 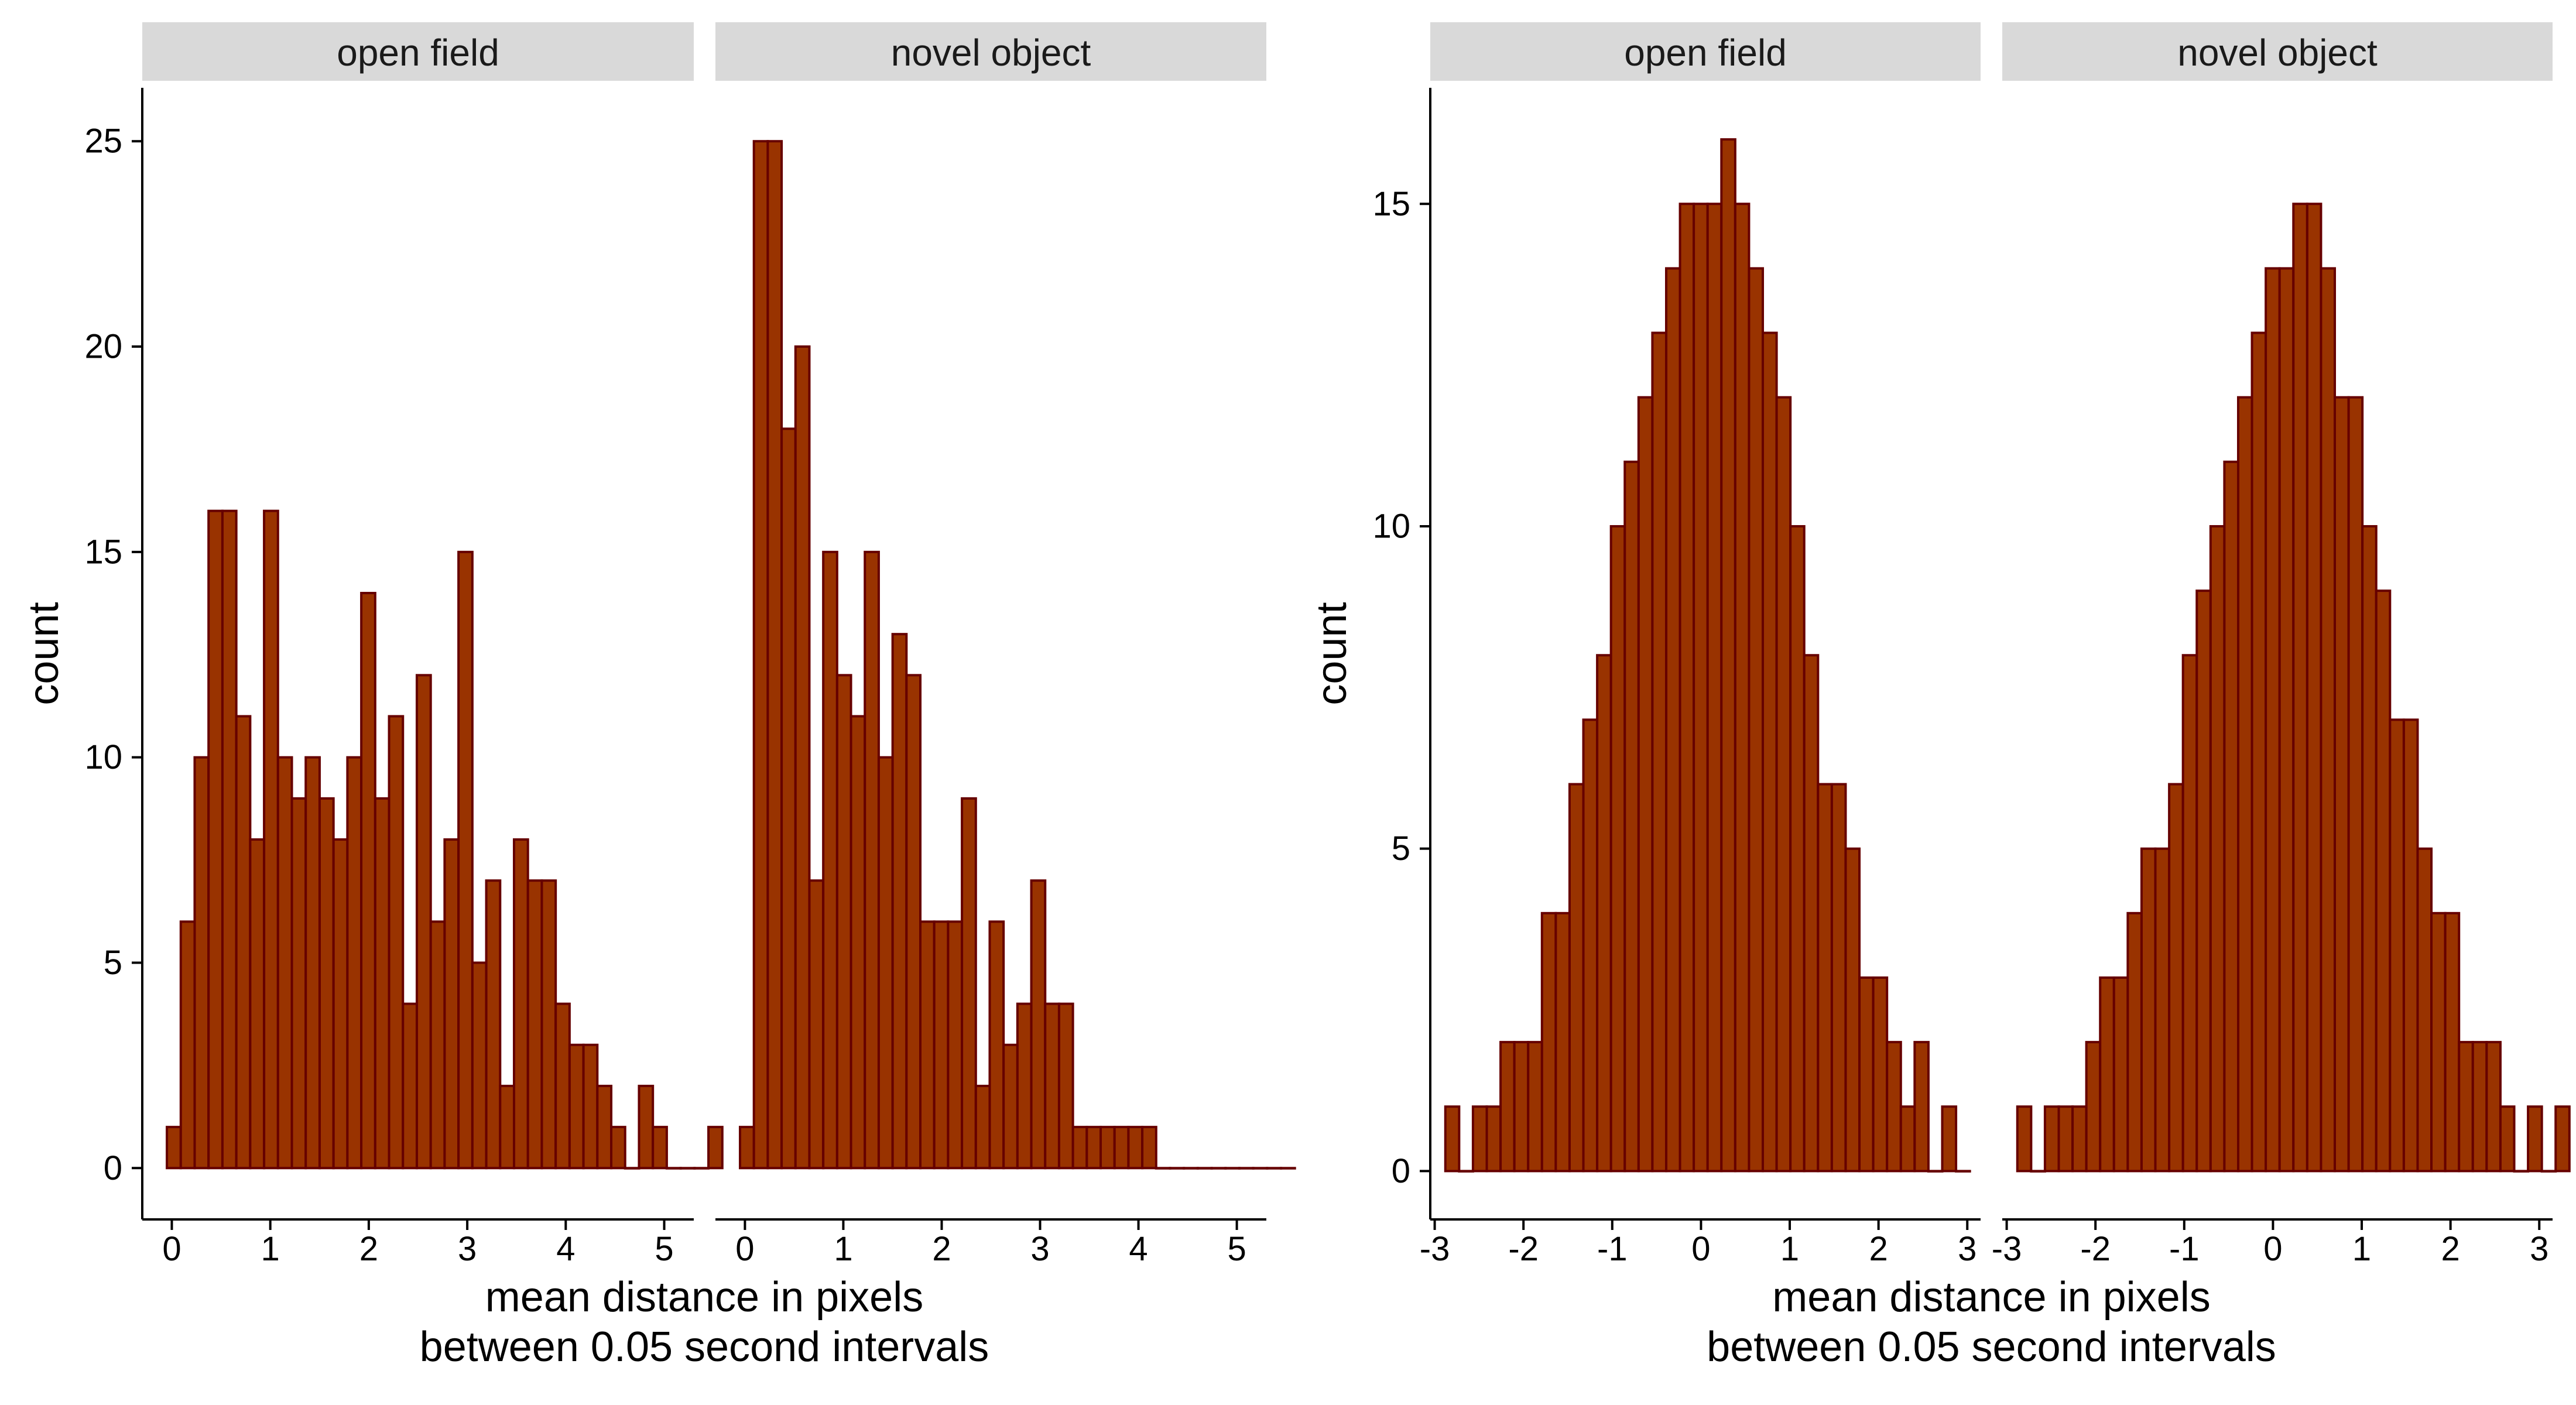 I want to click on x-tick-label: 4, so click(x=565, y=1249).